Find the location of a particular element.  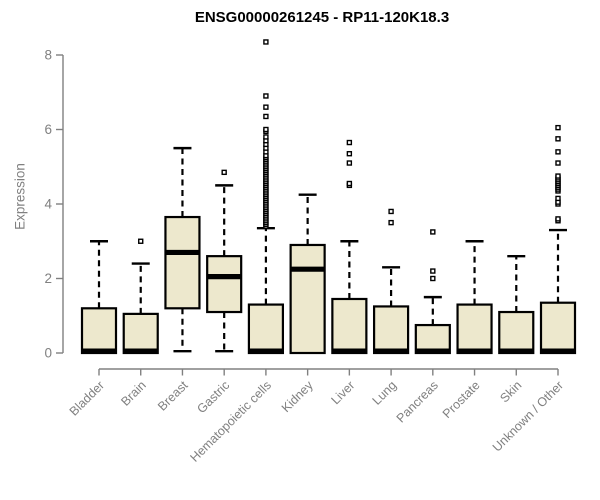

boxplot-group-bladder is located at coordinates (99, 297).